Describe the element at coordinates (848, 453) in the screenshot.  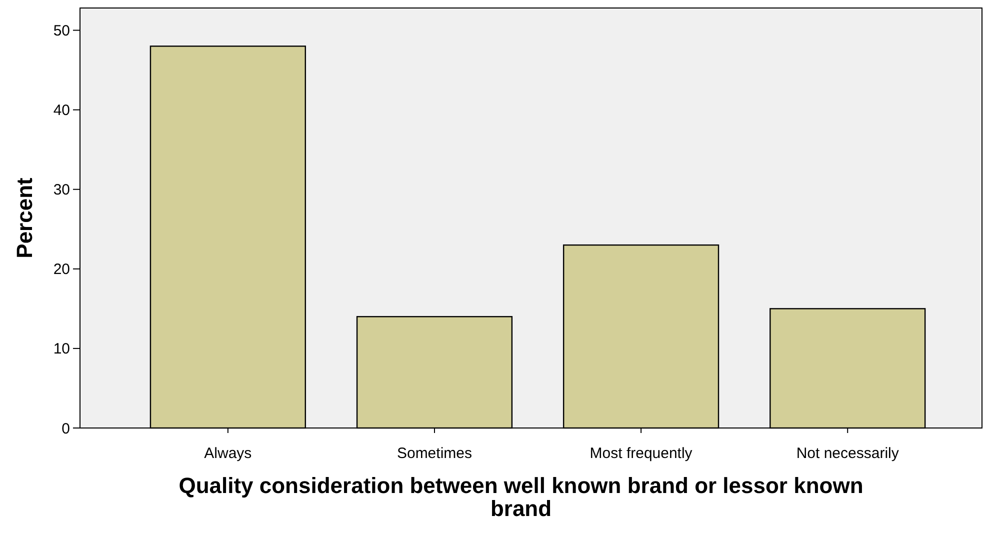
I see `x-tick-label: Not necessarily` at that location.